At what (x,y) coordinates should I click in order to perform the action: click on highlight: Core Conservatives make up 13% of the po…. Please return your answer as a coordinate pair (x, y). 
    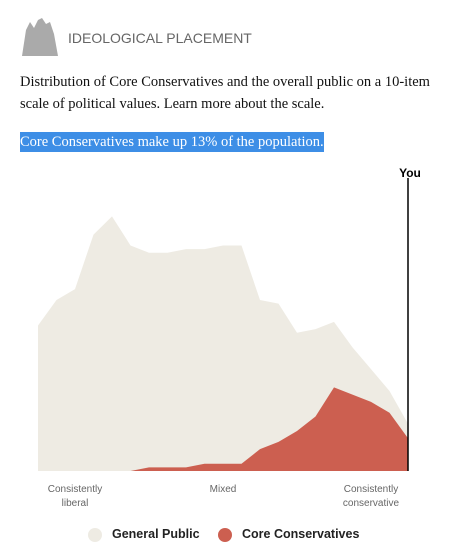
    Looking at the image, I should click on (172, 142).